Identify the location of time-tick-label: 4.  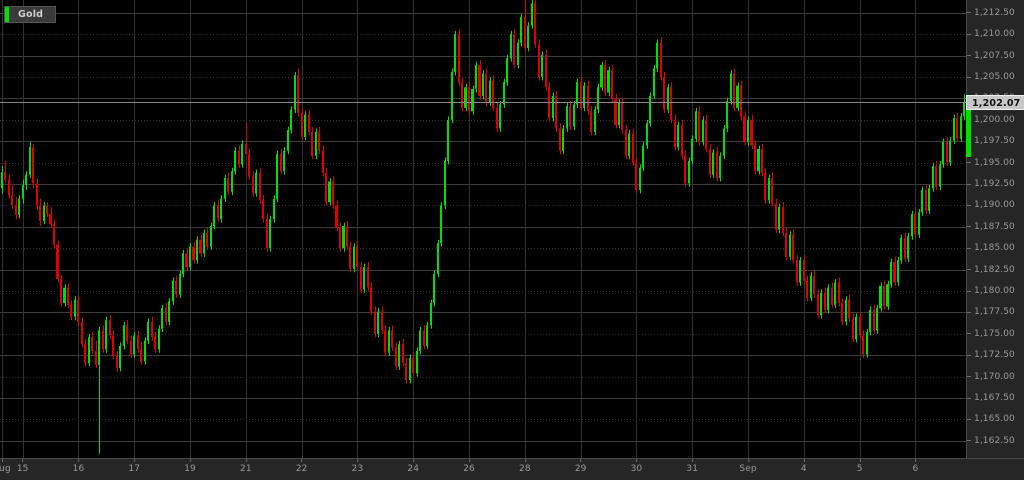
(803, 466).